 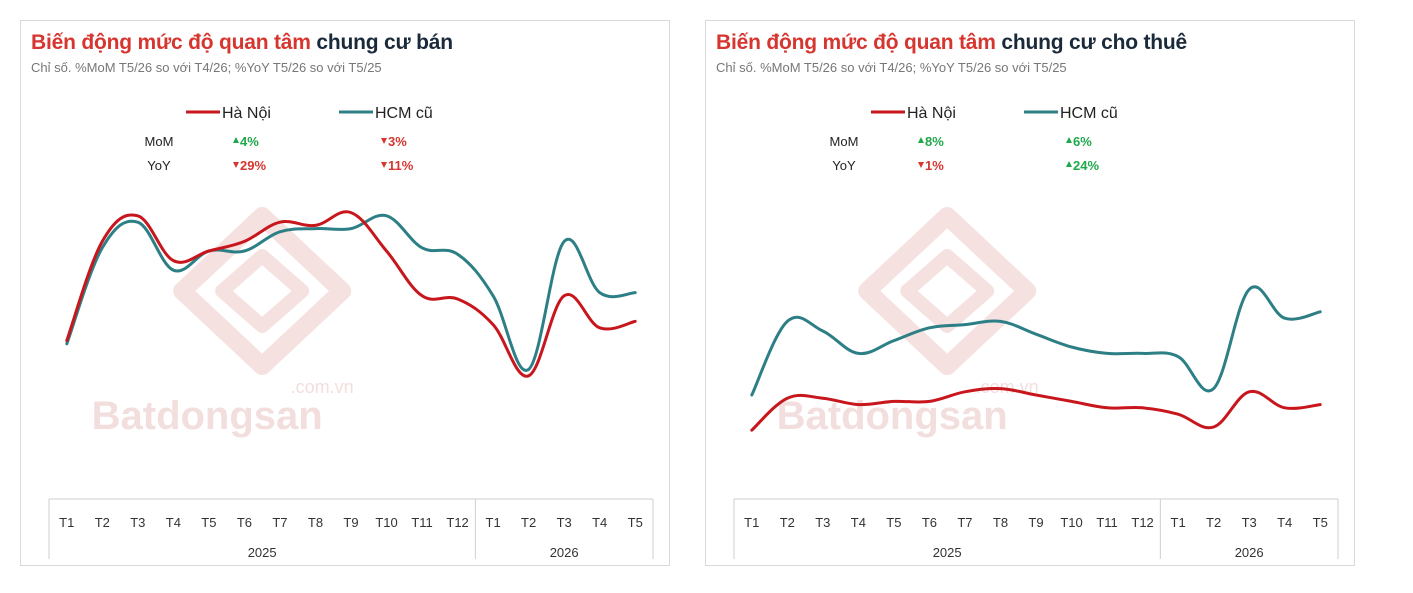 I want to click on hanoi-mom-value: 8%, so click(x=934, y=141).